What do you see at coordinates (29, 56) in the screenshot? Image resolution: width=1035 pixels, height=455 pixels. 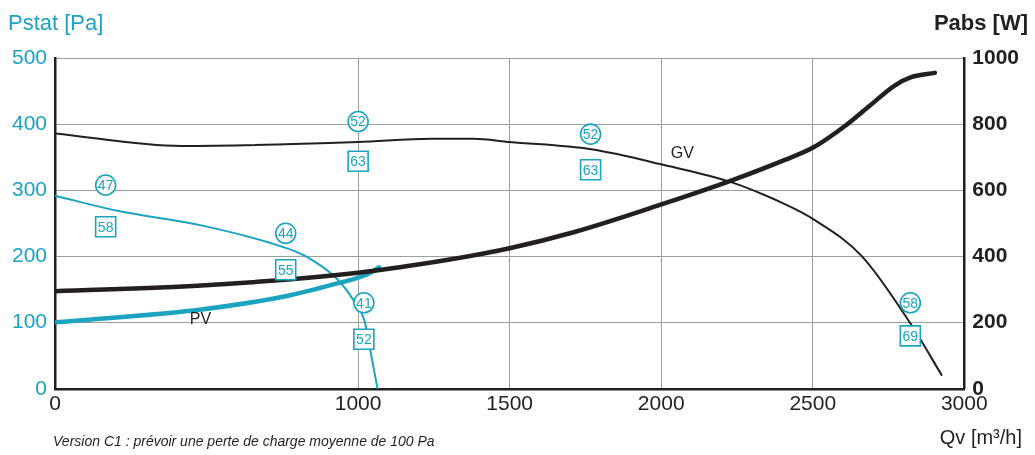 I see `y-tick-label: 500` at bounding box center [29, 56].